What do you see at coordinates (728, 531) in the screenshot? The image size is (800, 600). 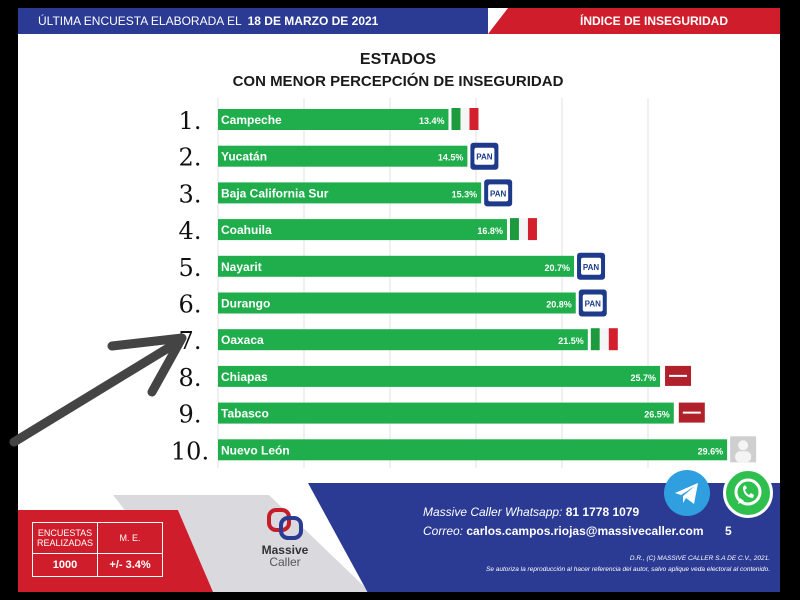 I see `page-number: 5` at bounding box center [728, 531].